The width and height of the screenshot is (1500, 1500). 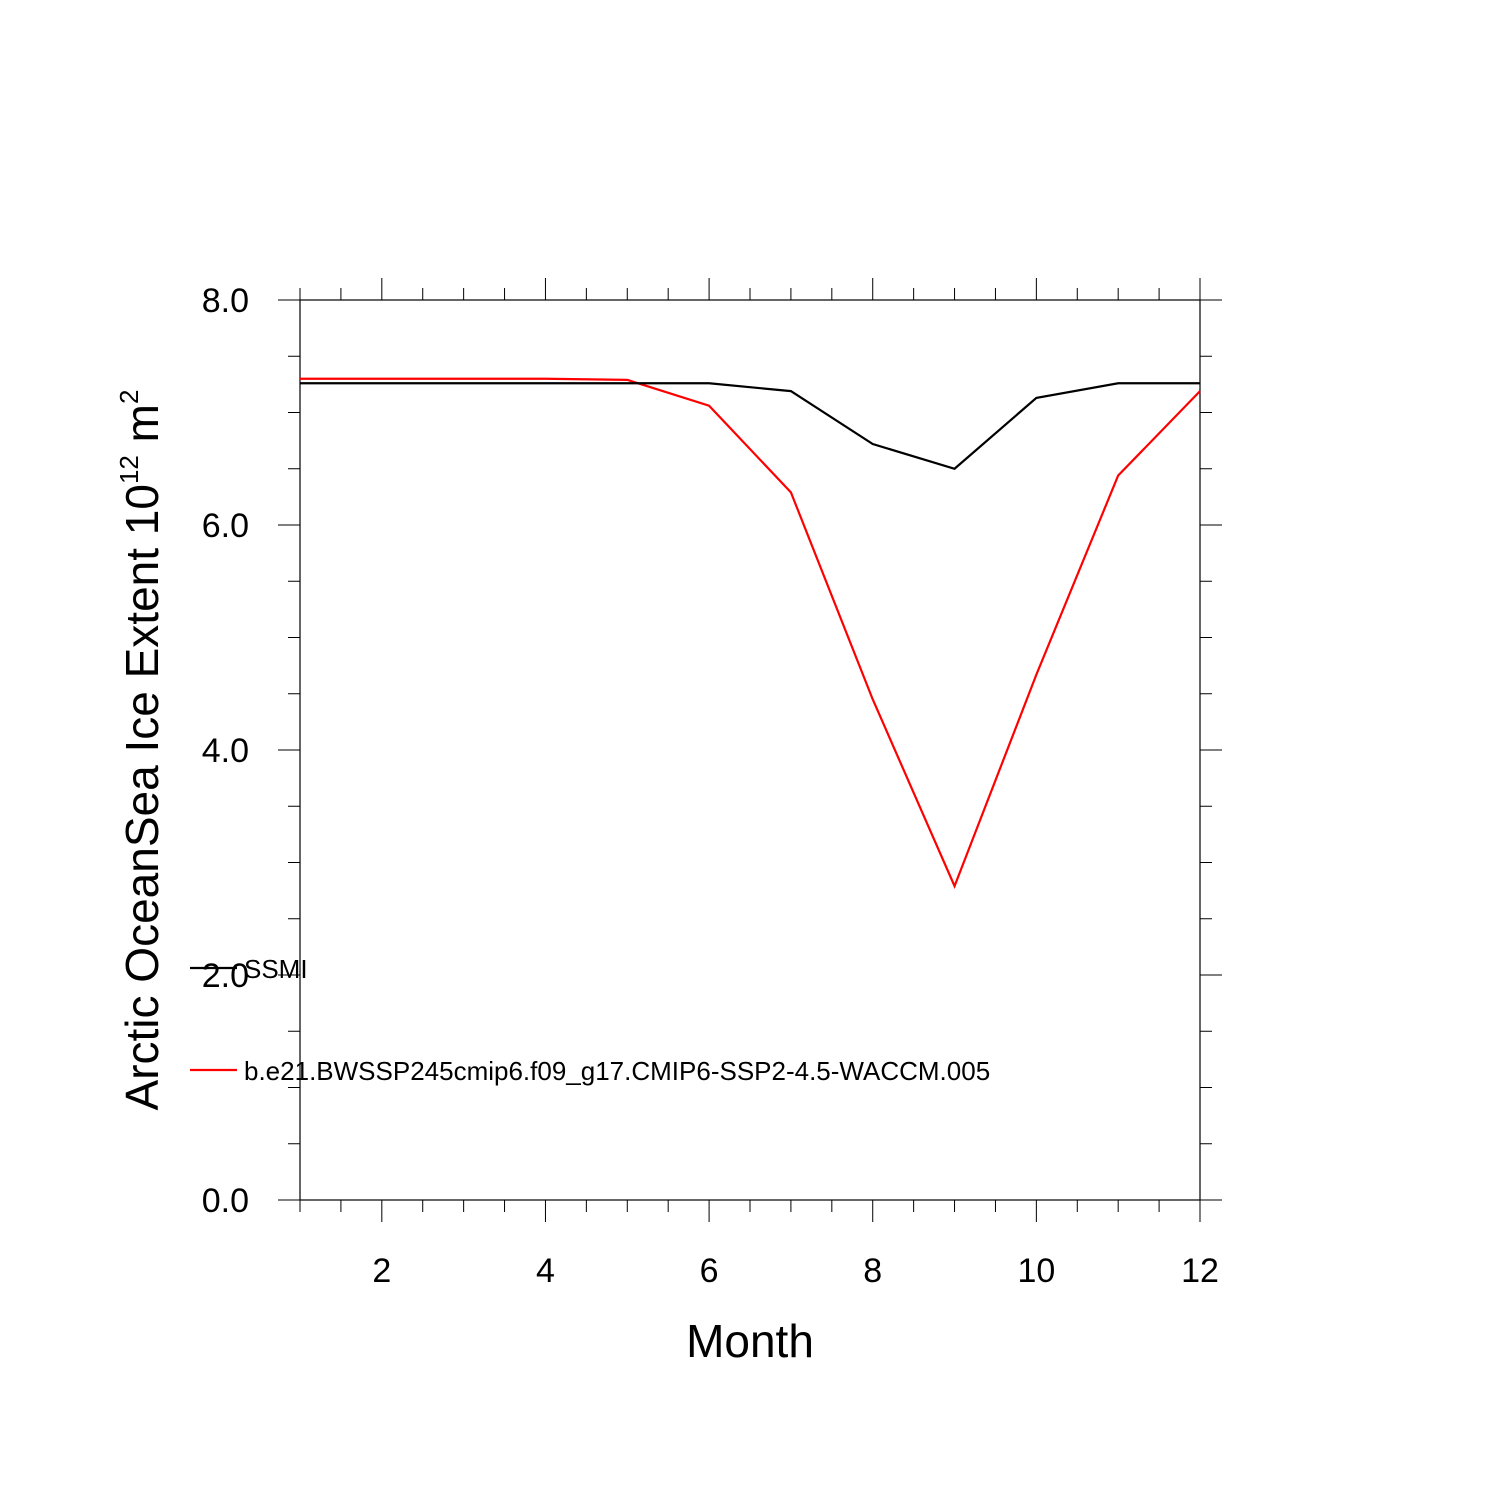 I want to click on x-tick-label: 4, so click(x=545, y=1271).